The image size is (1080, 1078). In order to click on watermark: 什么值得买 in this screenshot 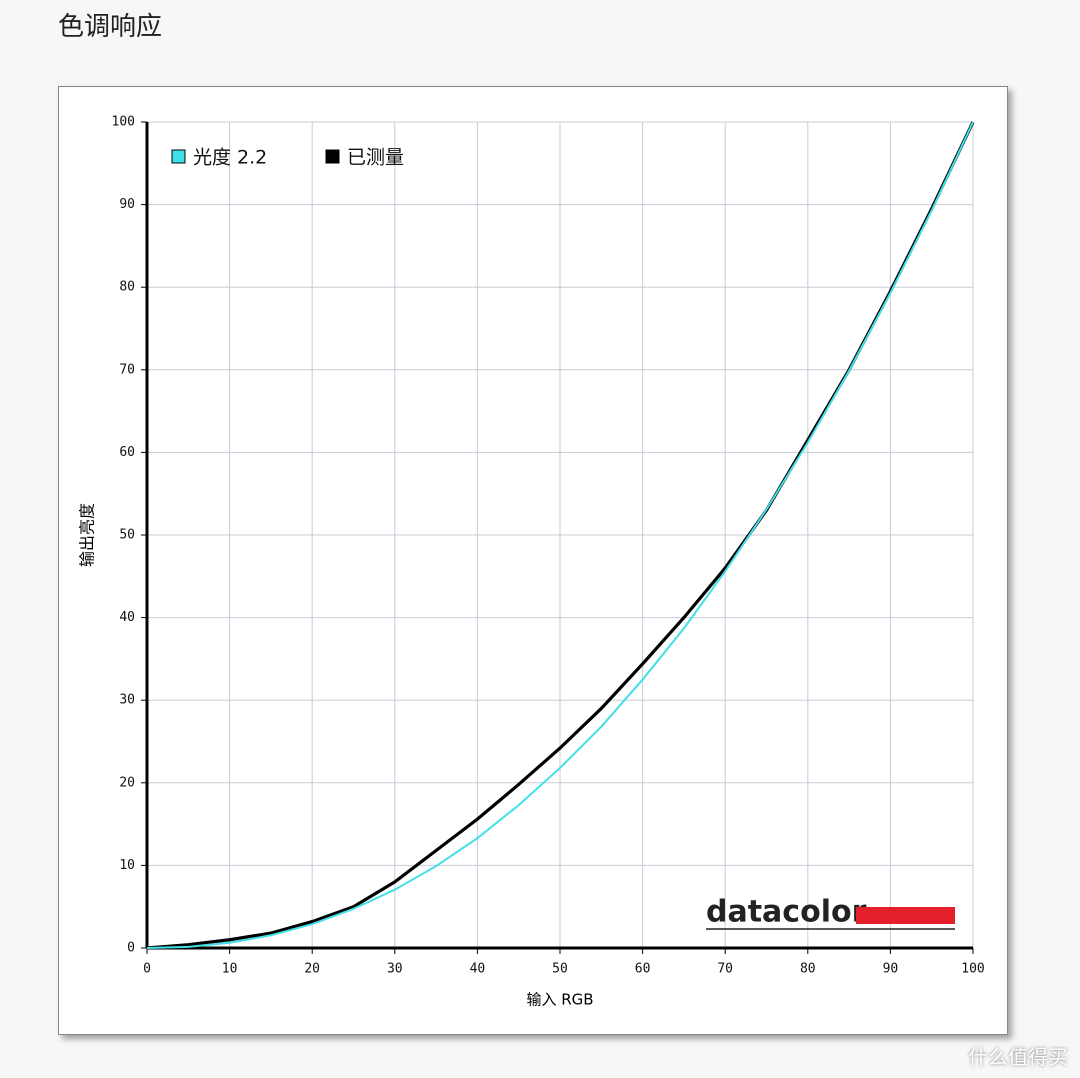, I will do `click(1018, 1057)`.